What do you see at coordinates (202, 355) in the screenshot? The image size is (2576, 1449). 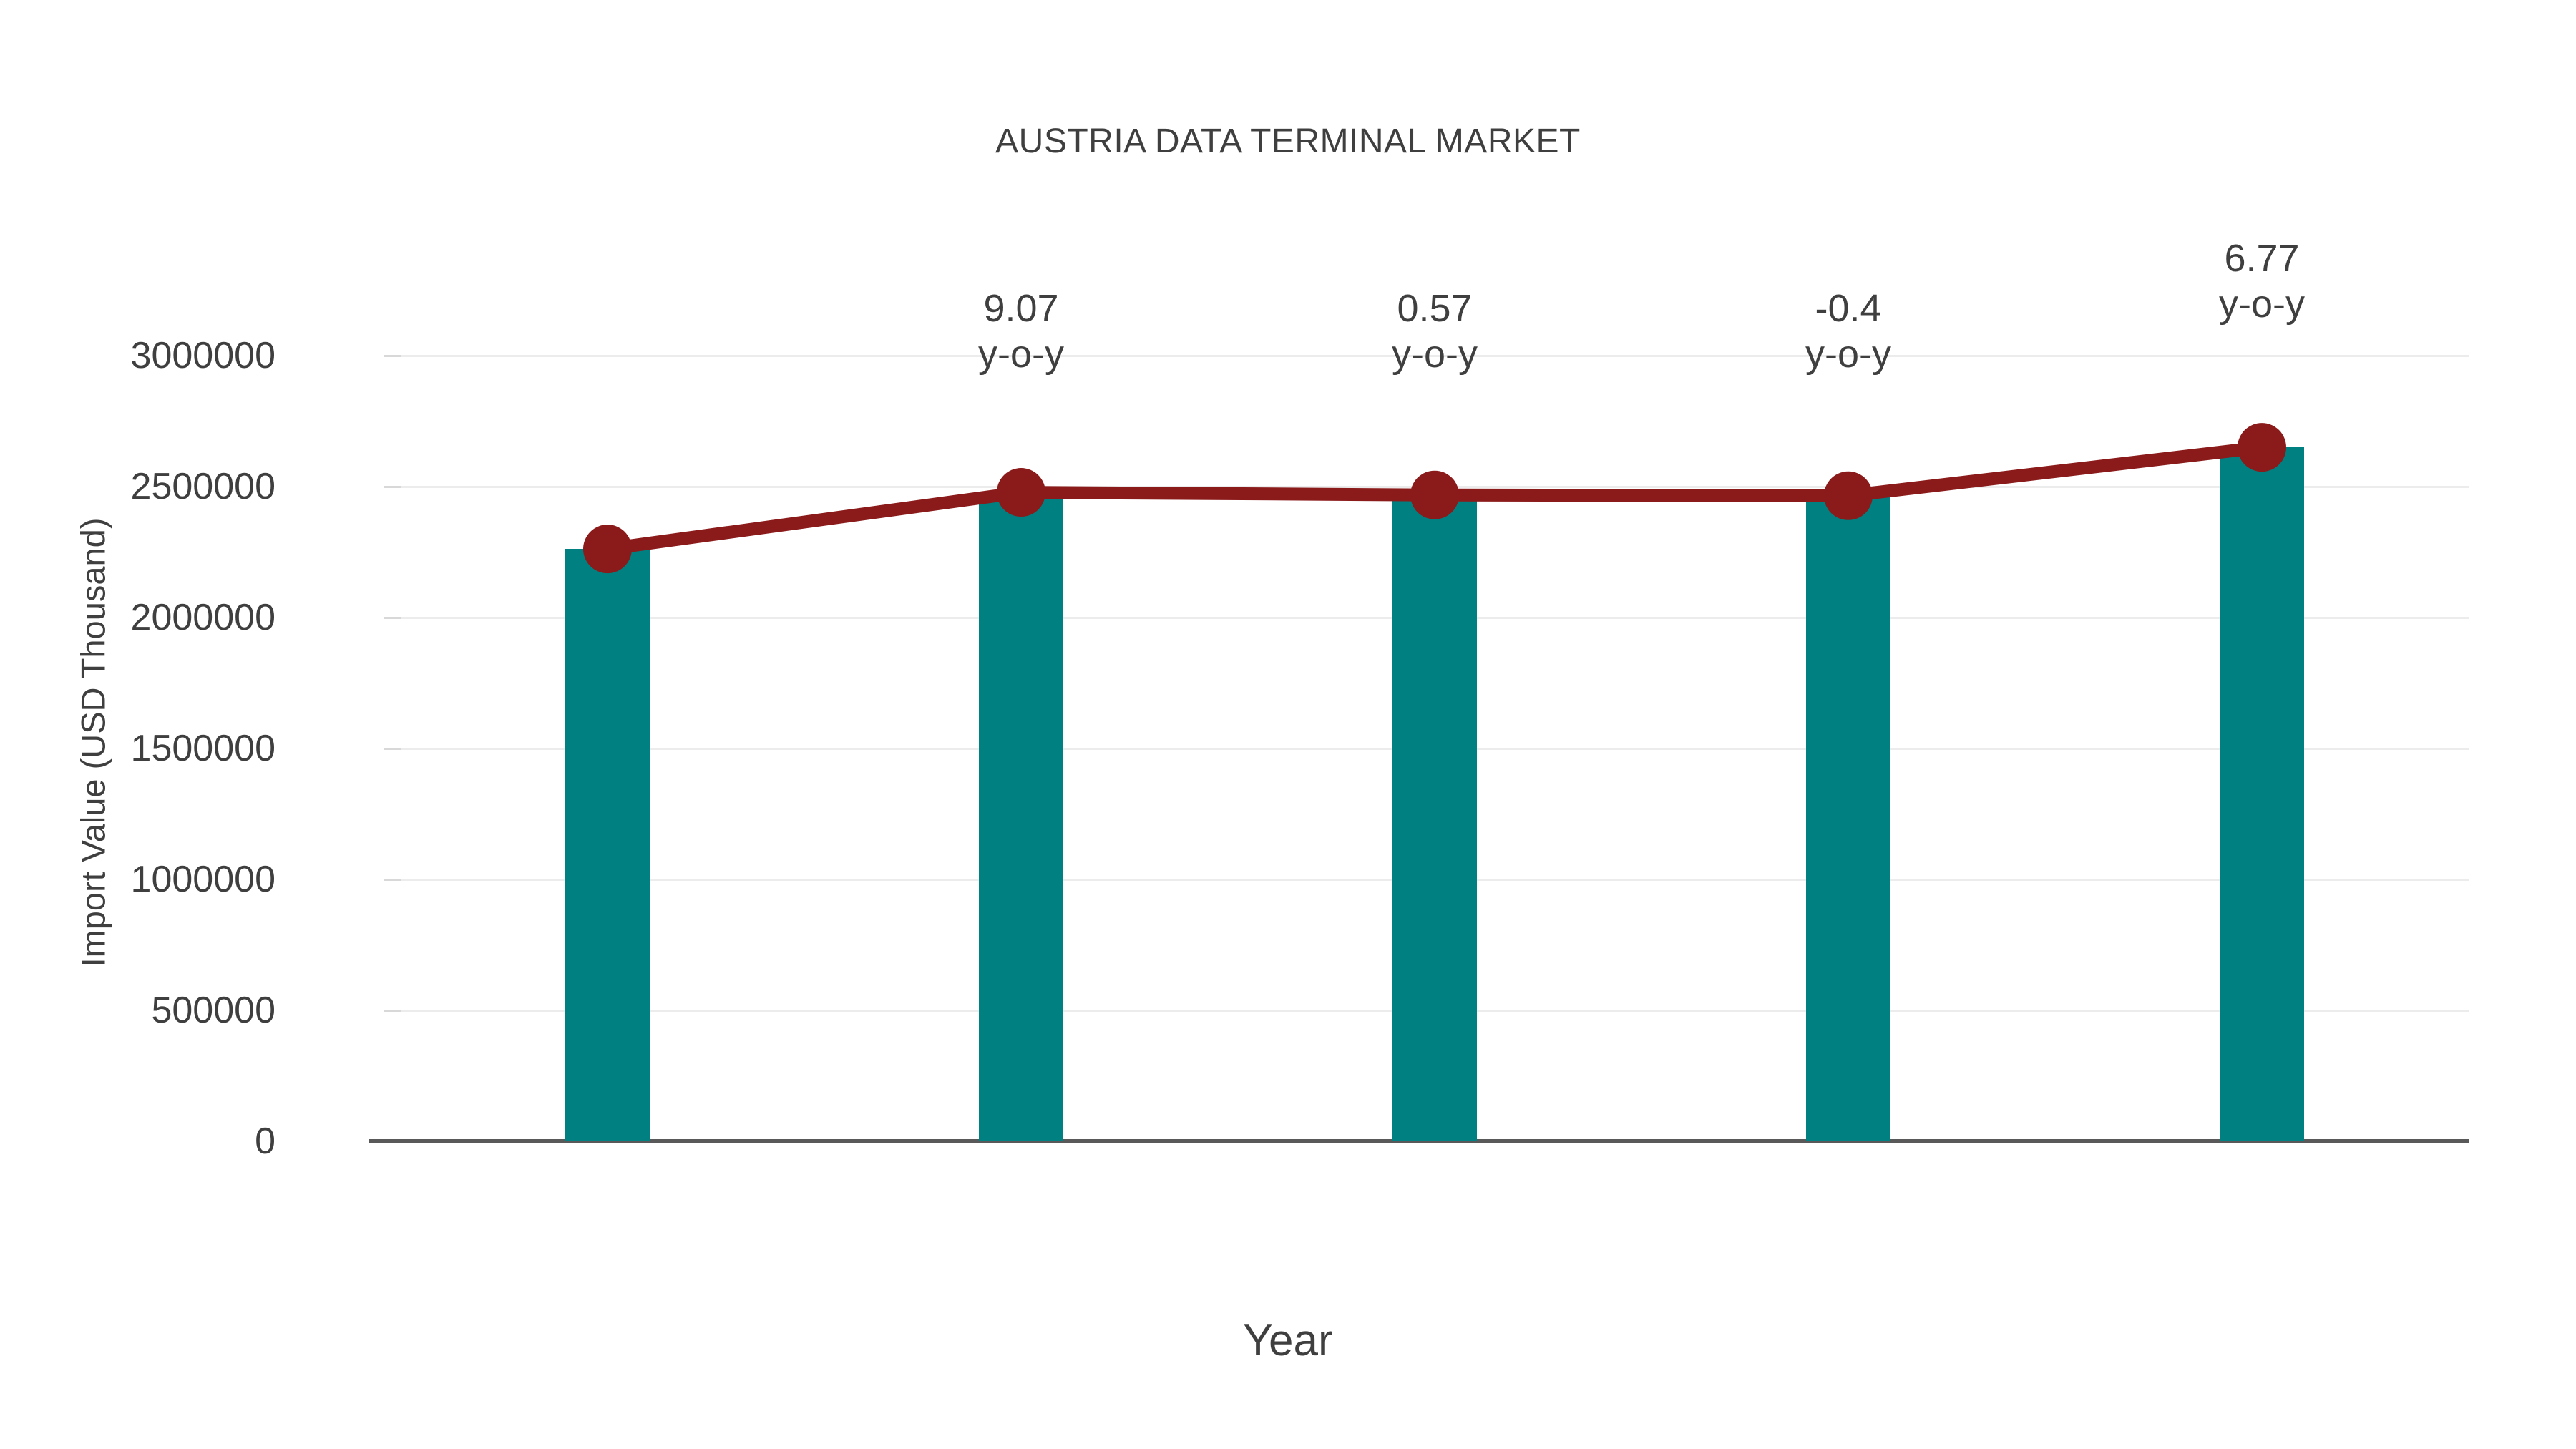 I see `y-tick-label: 3000000` at bounding box center [202, 355].